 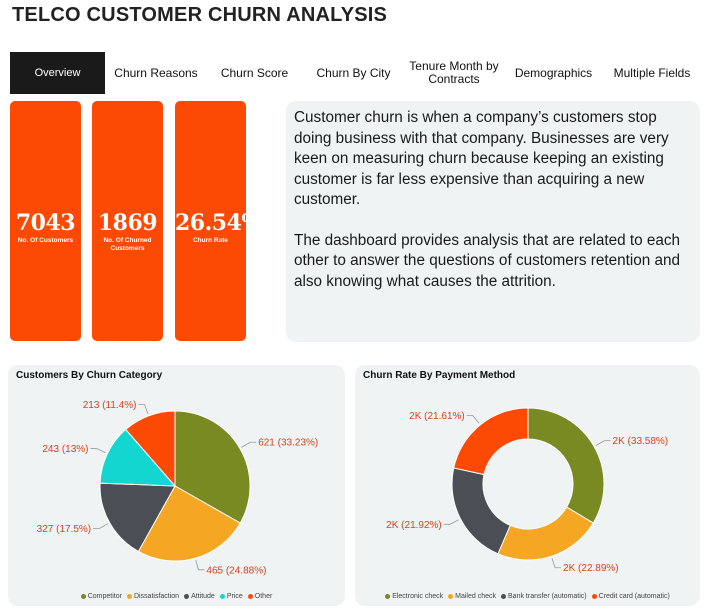 What do you see at coordinates (481, 511) in the screenshot?
I see `slice-bank-transfer-automatic` at bounding box center [481, 511].